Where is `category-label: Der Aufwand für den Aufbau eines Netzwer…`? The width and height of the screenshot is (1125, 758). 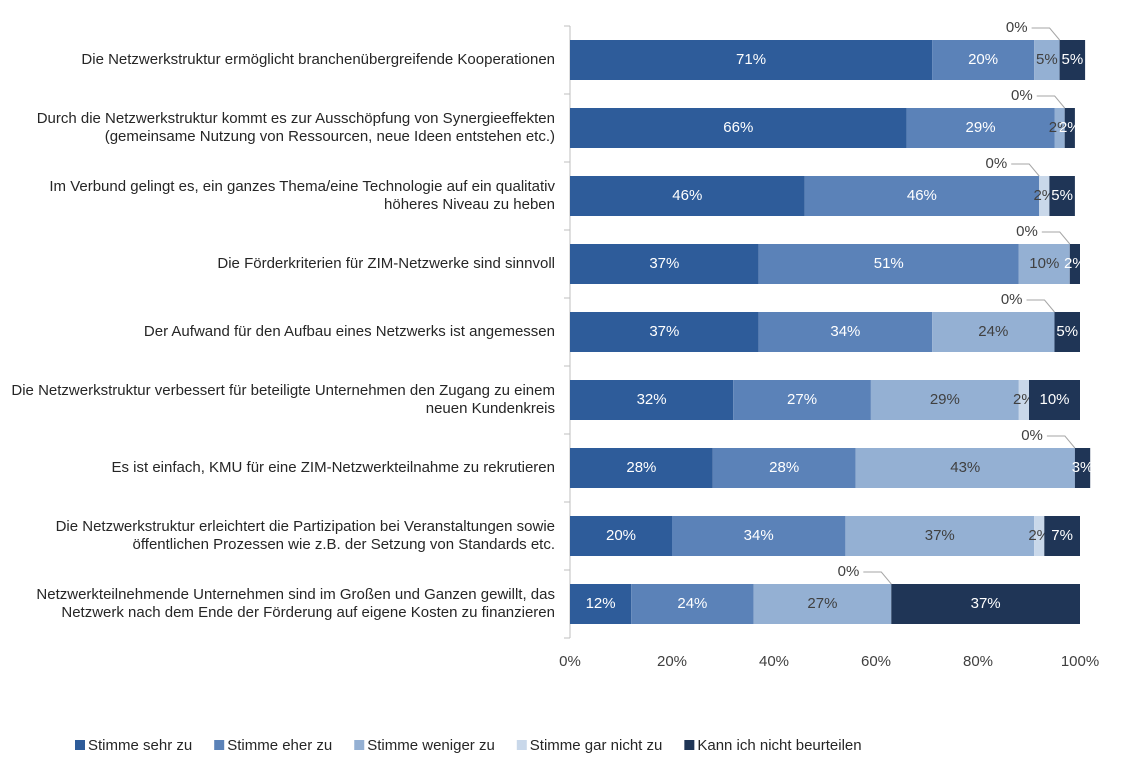 category-label: Der Aufwand für den Aufbau eines Netzwer… is located at coordinates (277, 332).